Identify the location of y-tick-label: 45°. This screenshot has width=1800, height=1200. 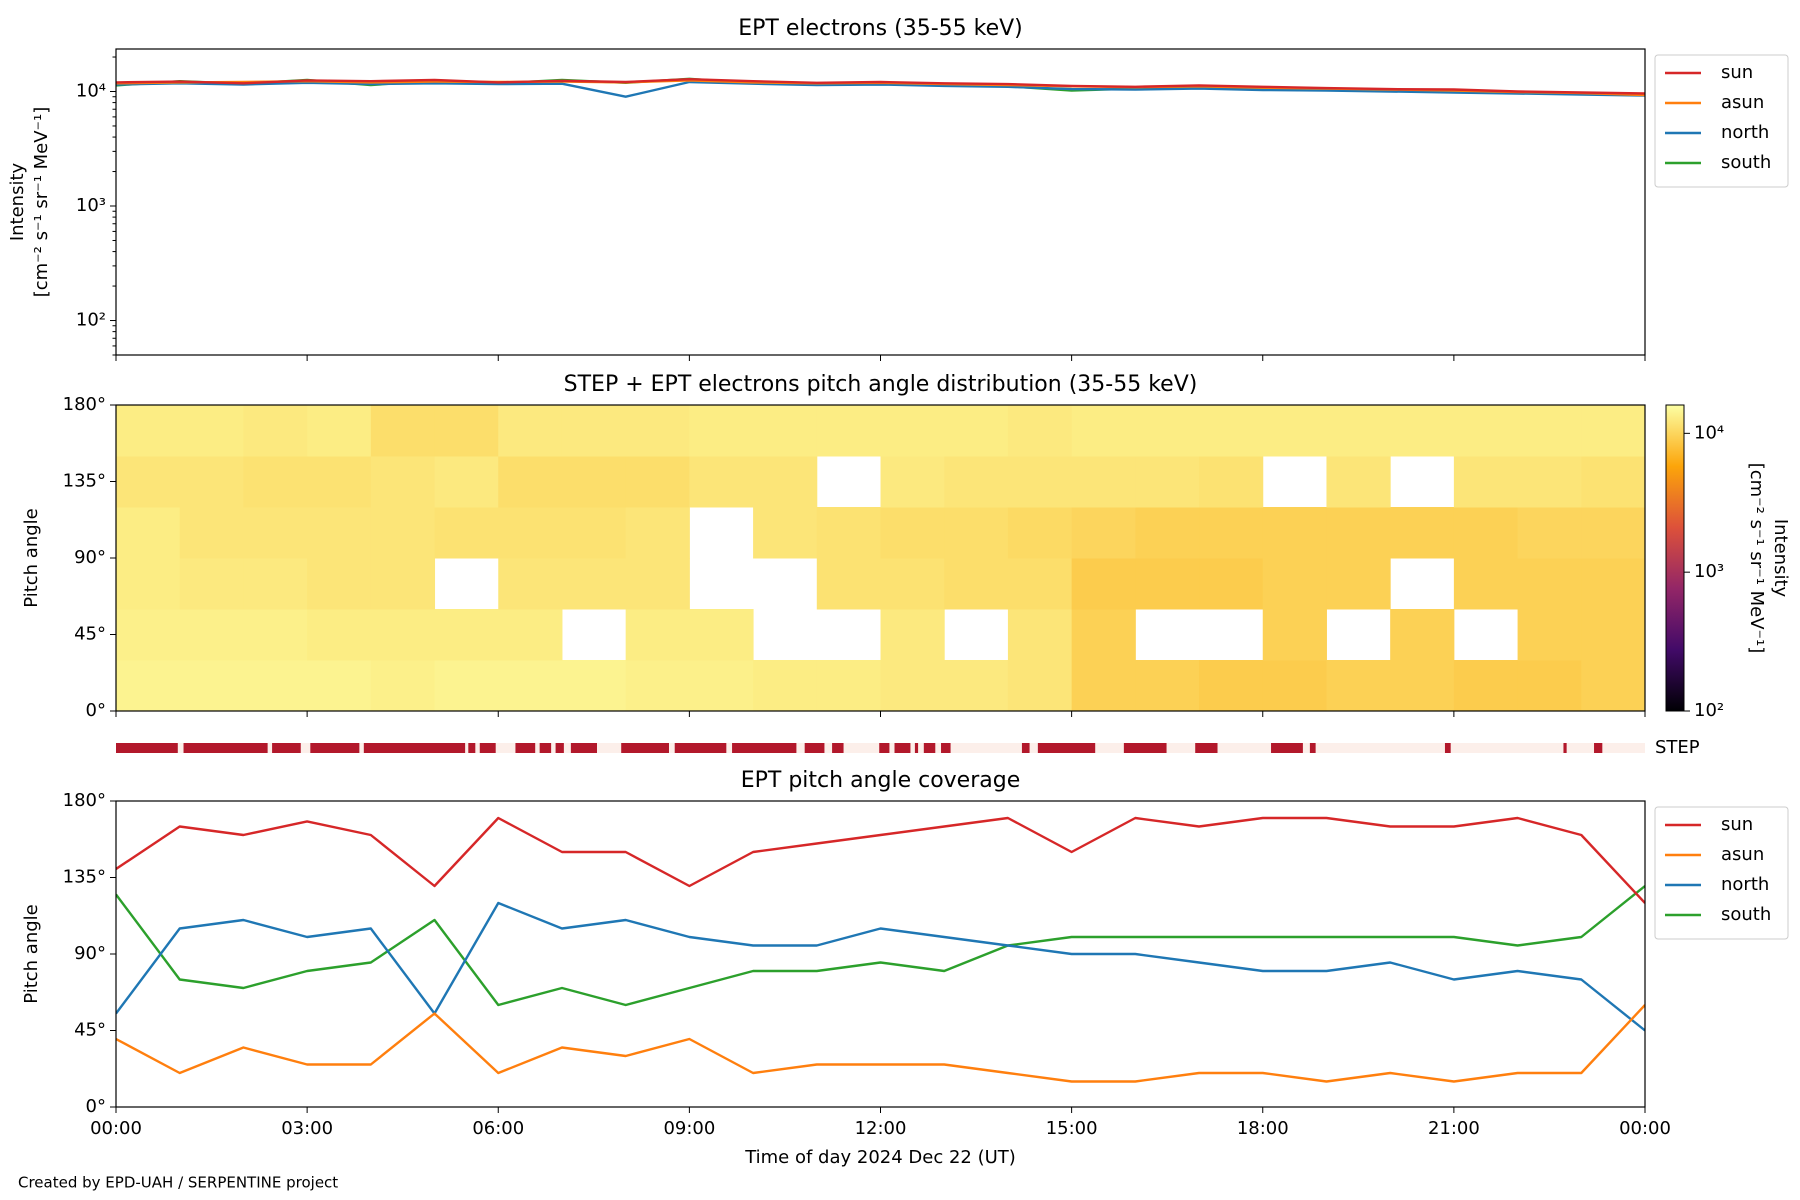
(90, 1030).